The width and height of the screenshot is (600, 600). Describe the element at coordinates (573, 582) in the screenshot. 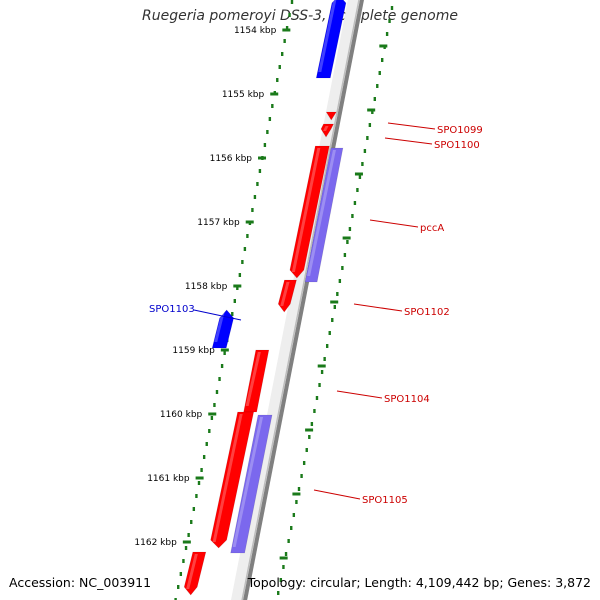

I see `genes-value: 3,872` at that location.